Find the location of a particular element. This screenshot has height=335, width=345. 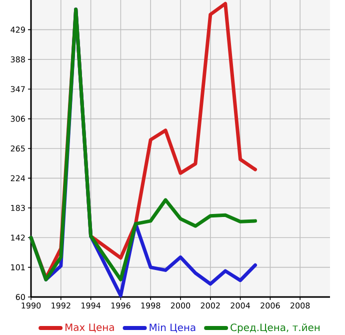

legend-label: Сред.Цена, т.йен is located at coordinates (275, 328).